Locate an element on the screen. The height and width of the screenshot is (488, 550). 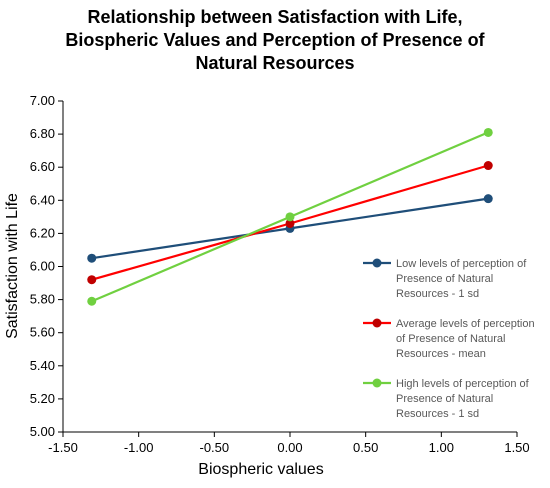
y-tick-label: 5.40 is located at coordinates (42, 365).